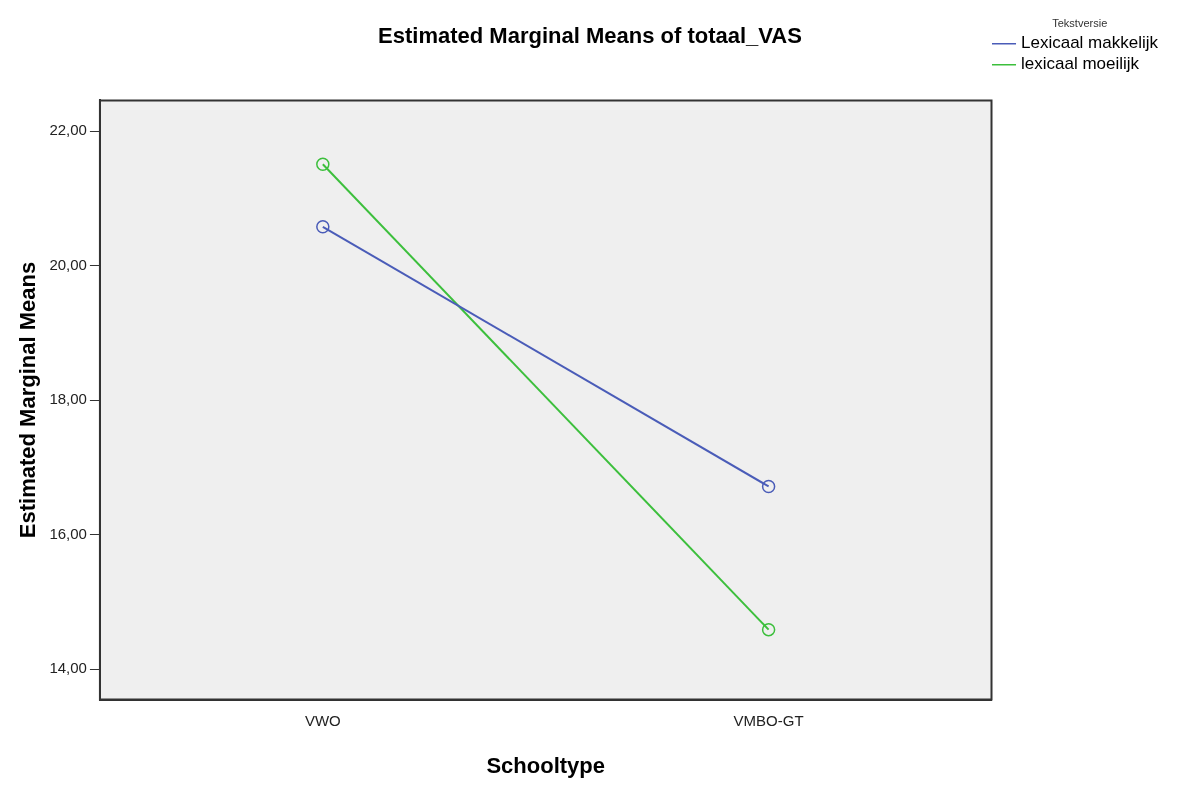 The width and height of the screenshot is (1180, 796). Describe the element at coordinates (68, 399) in the screenshot. I see `y-tick-label: 18,00` at that location.